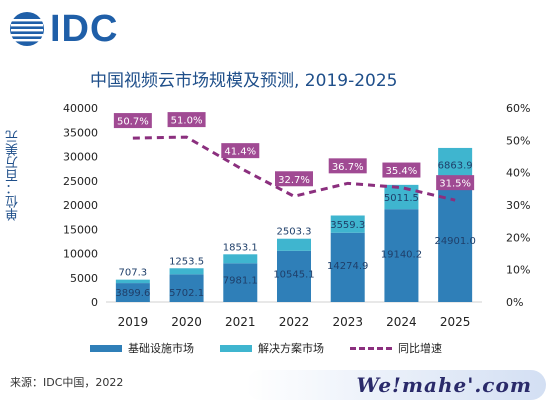 This screenshot has height=406, width=554. What do you see at coordinates (514, 302) in the screenshot?
I see `y2-tick-label: 0%` at bounding box center [514, 302].